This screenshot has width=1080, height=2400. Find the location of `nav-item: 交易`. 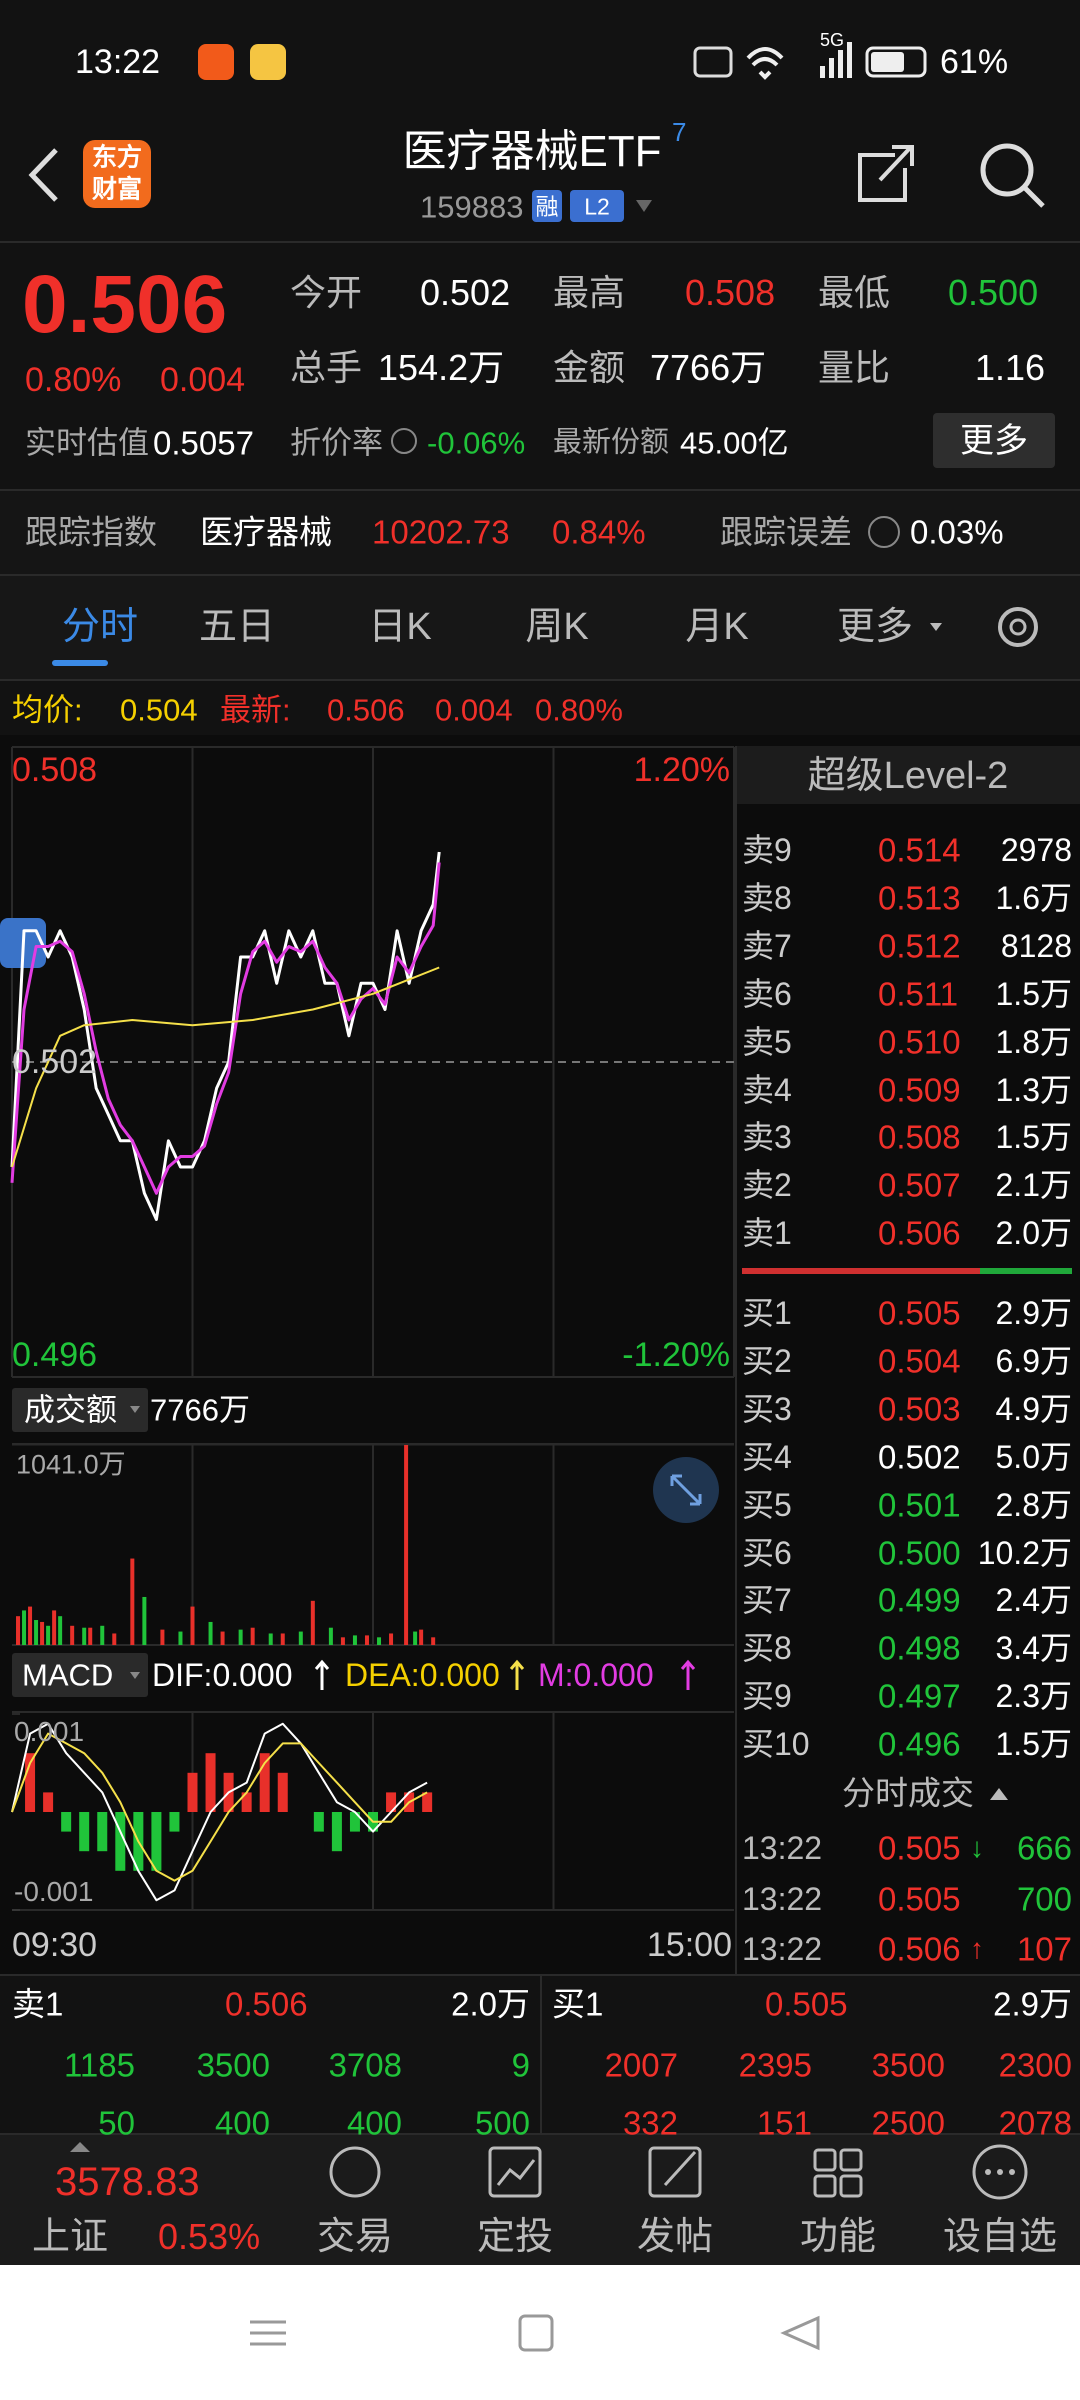

nav-item: 交易 is located at coordinates (355, 2237).